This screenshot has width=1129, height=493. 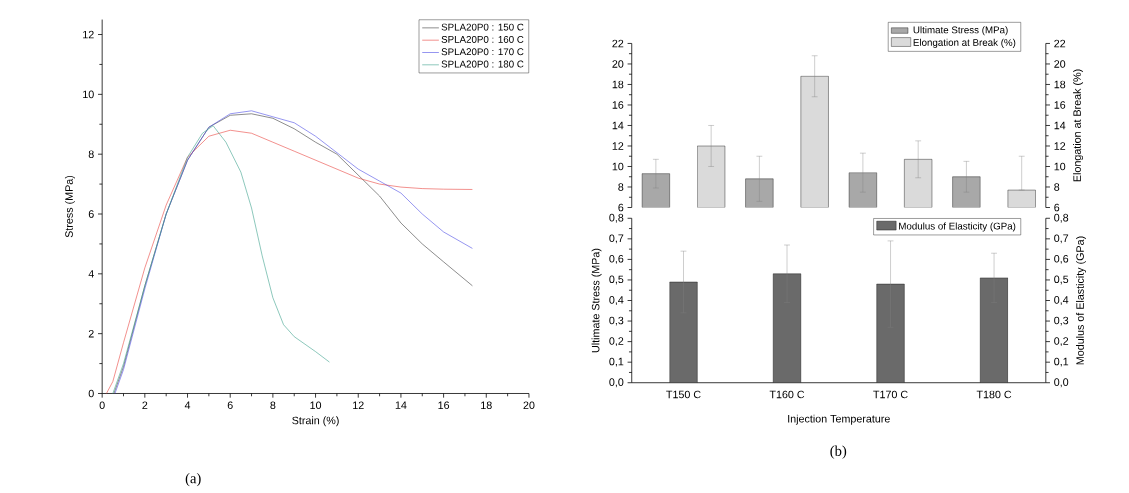 What do you see at coordinates (1061, 239) in the screenshot?
I see `y2-tick-label: 0,7` at bounding box center [1061, 239].